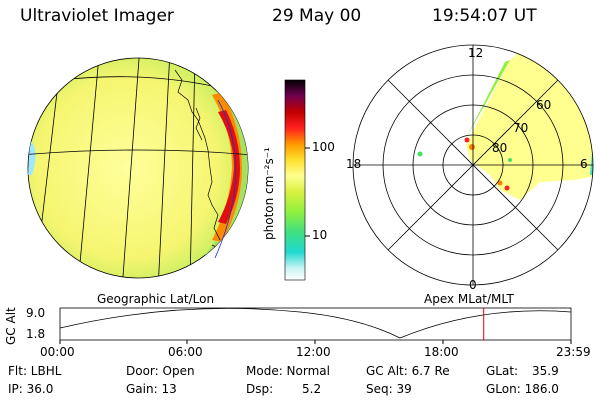 Image resolution: width=600 pixels, height=400 pixels. What do you see at coordinates (521, 128) in the screenshot?
I see `mlat-label-70: 70` at bounding box center [521, 128].